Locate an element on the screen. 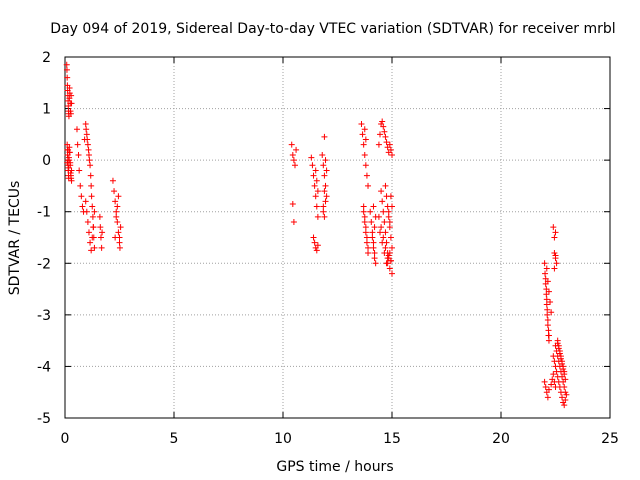  y-tick-label: 2 is located at coordinates (46, 58).